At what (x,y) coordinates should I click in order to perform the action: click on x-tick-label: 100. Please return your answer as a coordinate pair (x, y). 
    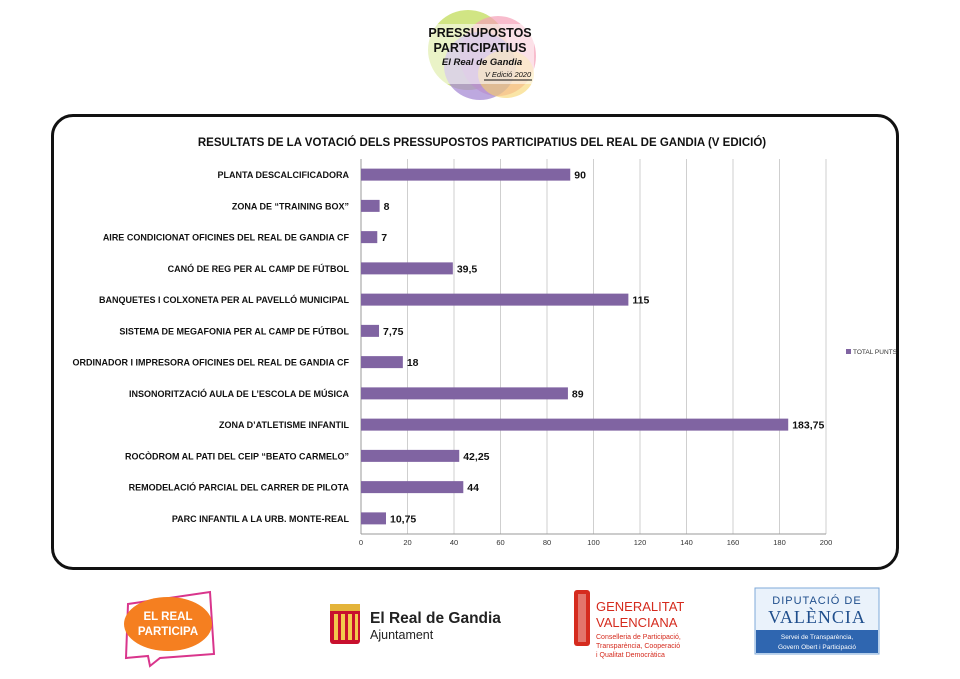
    Looking at the image, I should click on (593, 542).